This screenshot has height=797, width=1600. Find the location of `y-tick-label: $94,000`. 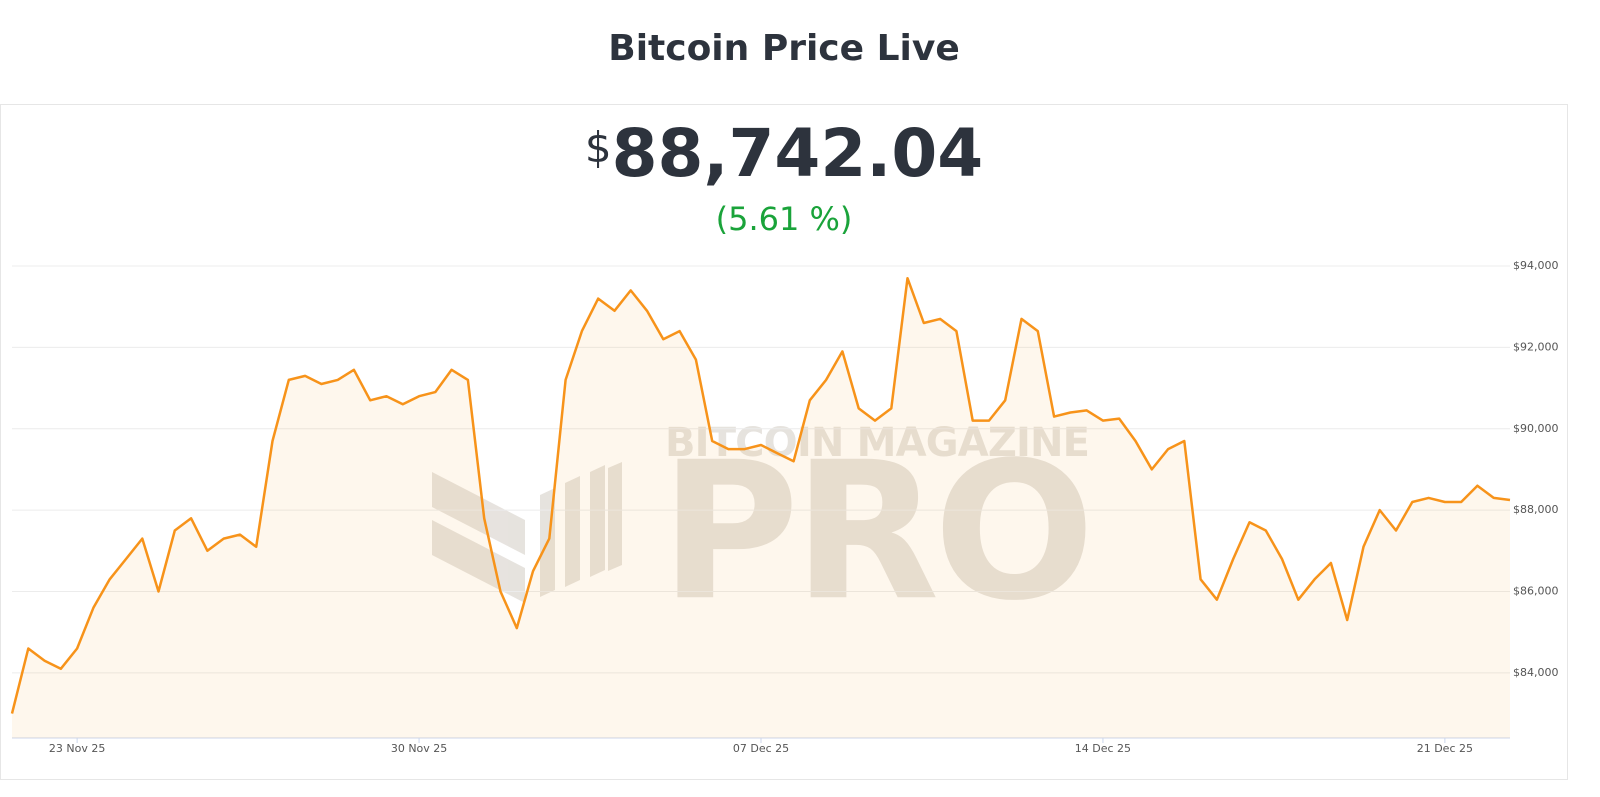

y-tick-label: $94,000 is located at coordinates (1536, 265).